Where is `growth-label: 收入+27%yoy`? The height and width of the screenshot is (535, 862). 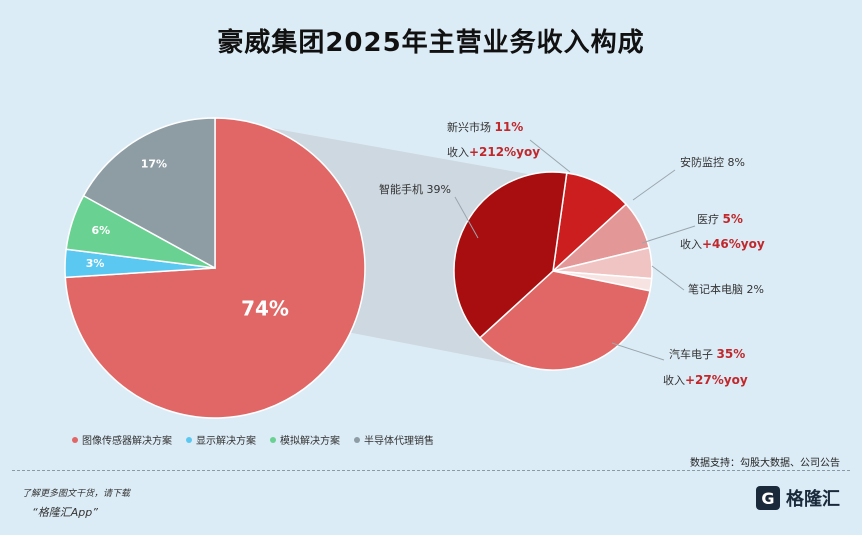
growth-label: 收入+27%yoy is located at coordinates (705, 380).